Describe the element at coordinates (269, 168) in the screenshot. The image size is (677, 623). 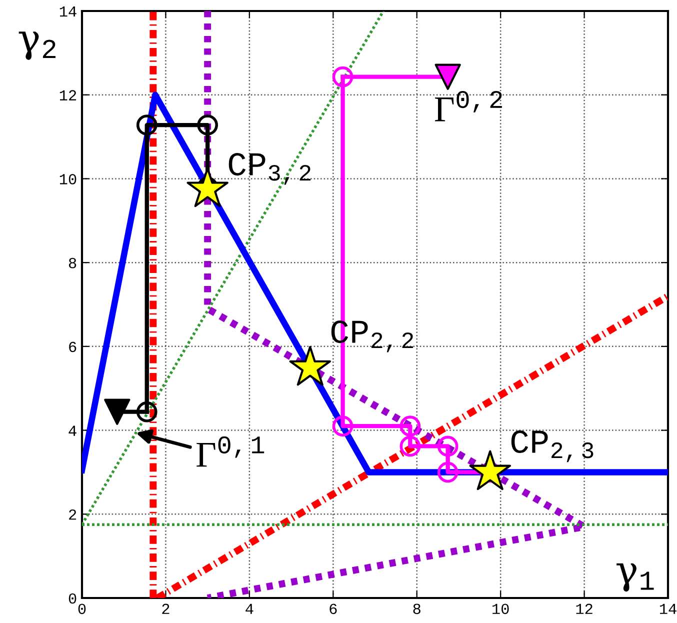
I see `annotation: CP$_{3,2}$` at that location.